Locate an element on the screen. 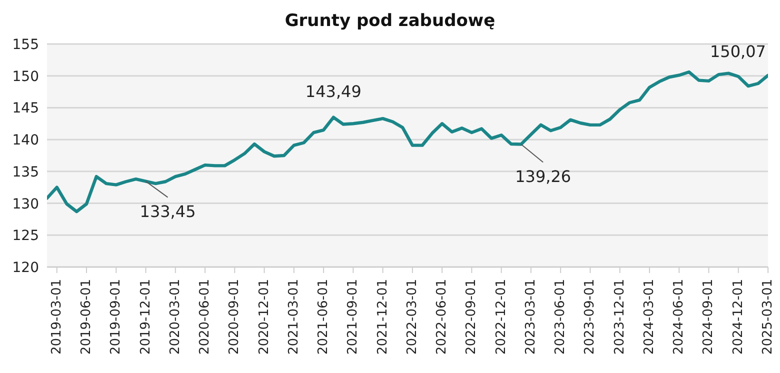  x-tick-label: 2019-06-01 is located at coordinates (86, 317).